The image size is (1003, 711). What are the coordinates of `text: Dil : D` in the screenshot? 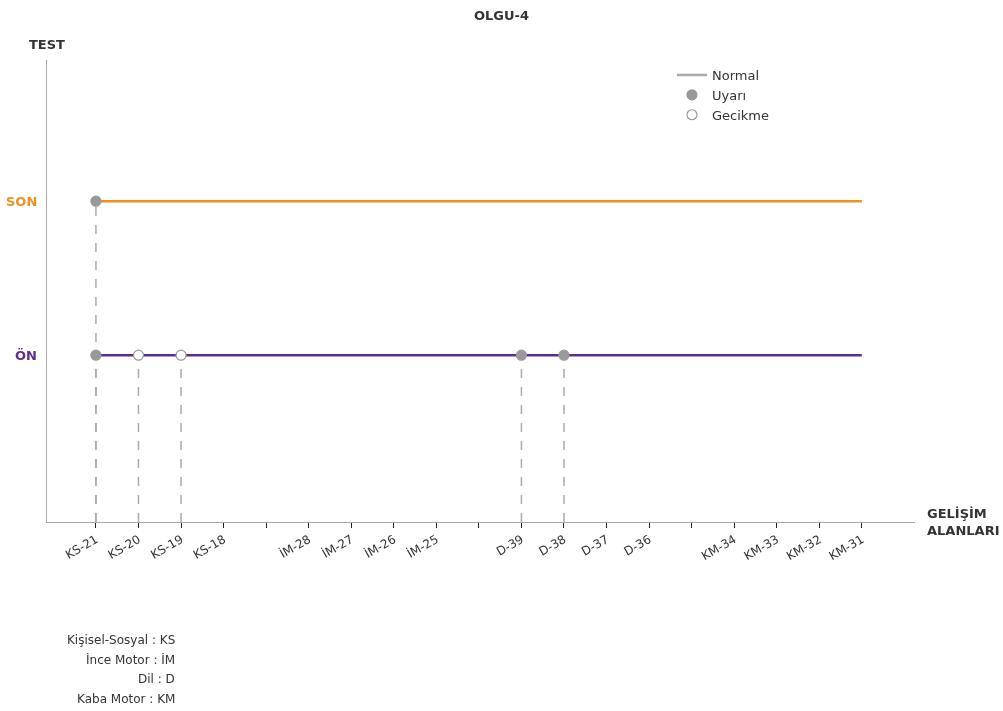 It's located at (156, 679).